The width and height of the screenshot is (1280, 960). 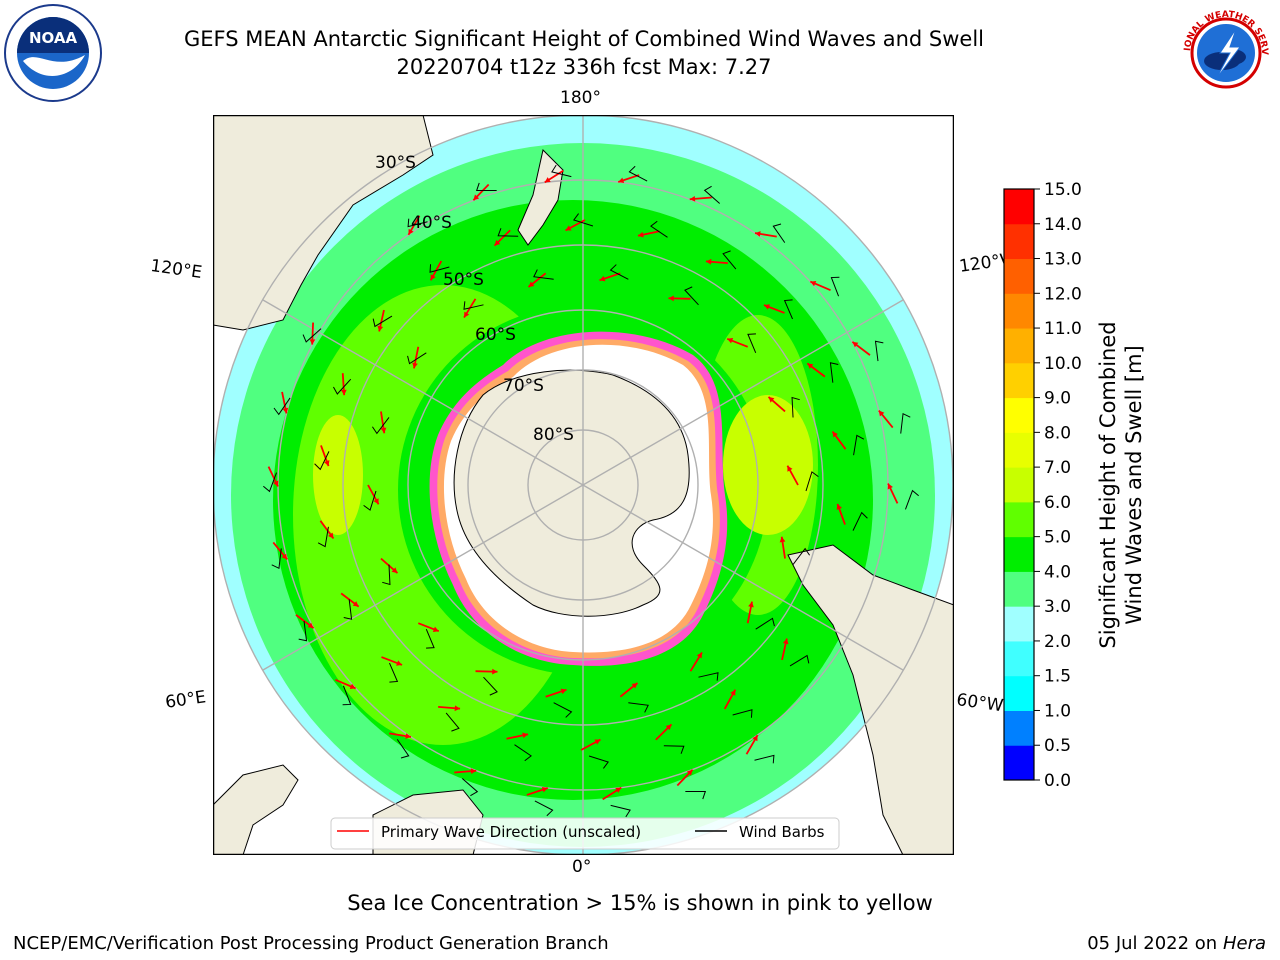 What do you see at coordinates (1057, 572) in the screenshot?
I see `colorbar-tick-label: 4.0` at bounding box center [1057, 572].